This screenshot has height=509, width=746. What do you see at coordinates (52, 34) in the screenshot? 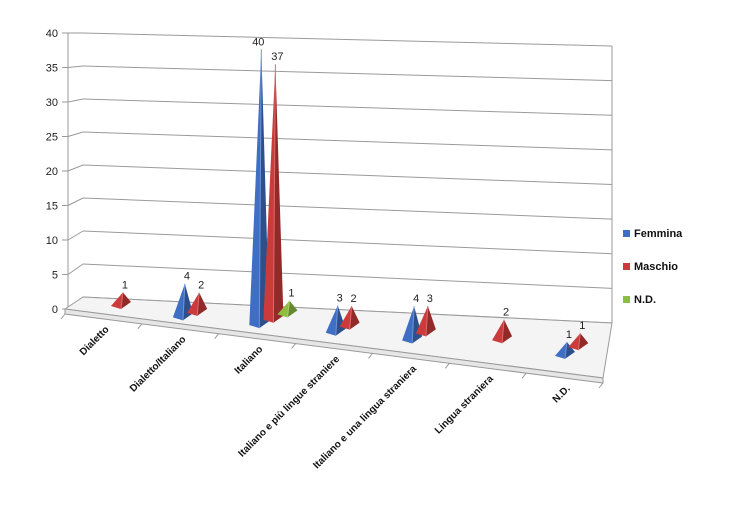
I see `y-tick-label: 40` at bounding box center [52, 34].